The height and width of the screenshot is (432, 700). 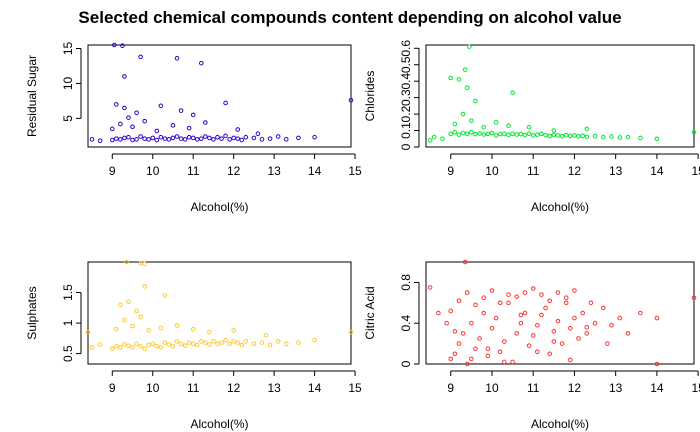 What do you see at coordinates (406, 48) in the screenshot?
I see `y-tick-label: 0.6` at bounding box center [406, 48].